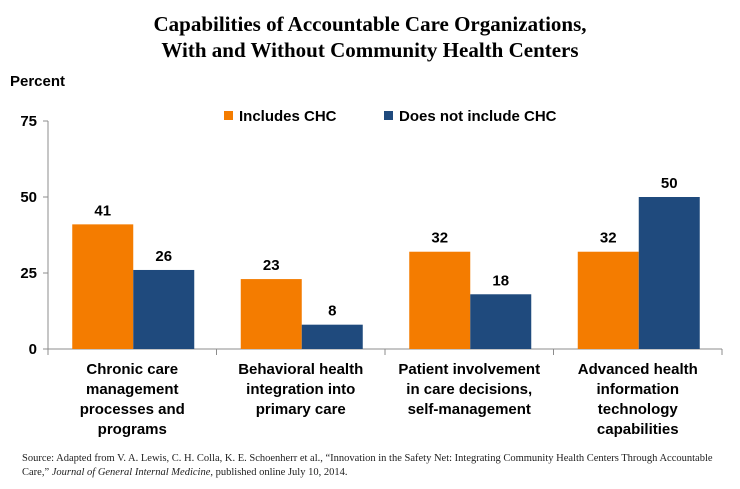 The width and height of the screenshot is (740, 489). What do you see at coordinates (300, 369) in the screenshot?
I see `x-tick-label: Behavioral health` at bounding box center [300, 369].